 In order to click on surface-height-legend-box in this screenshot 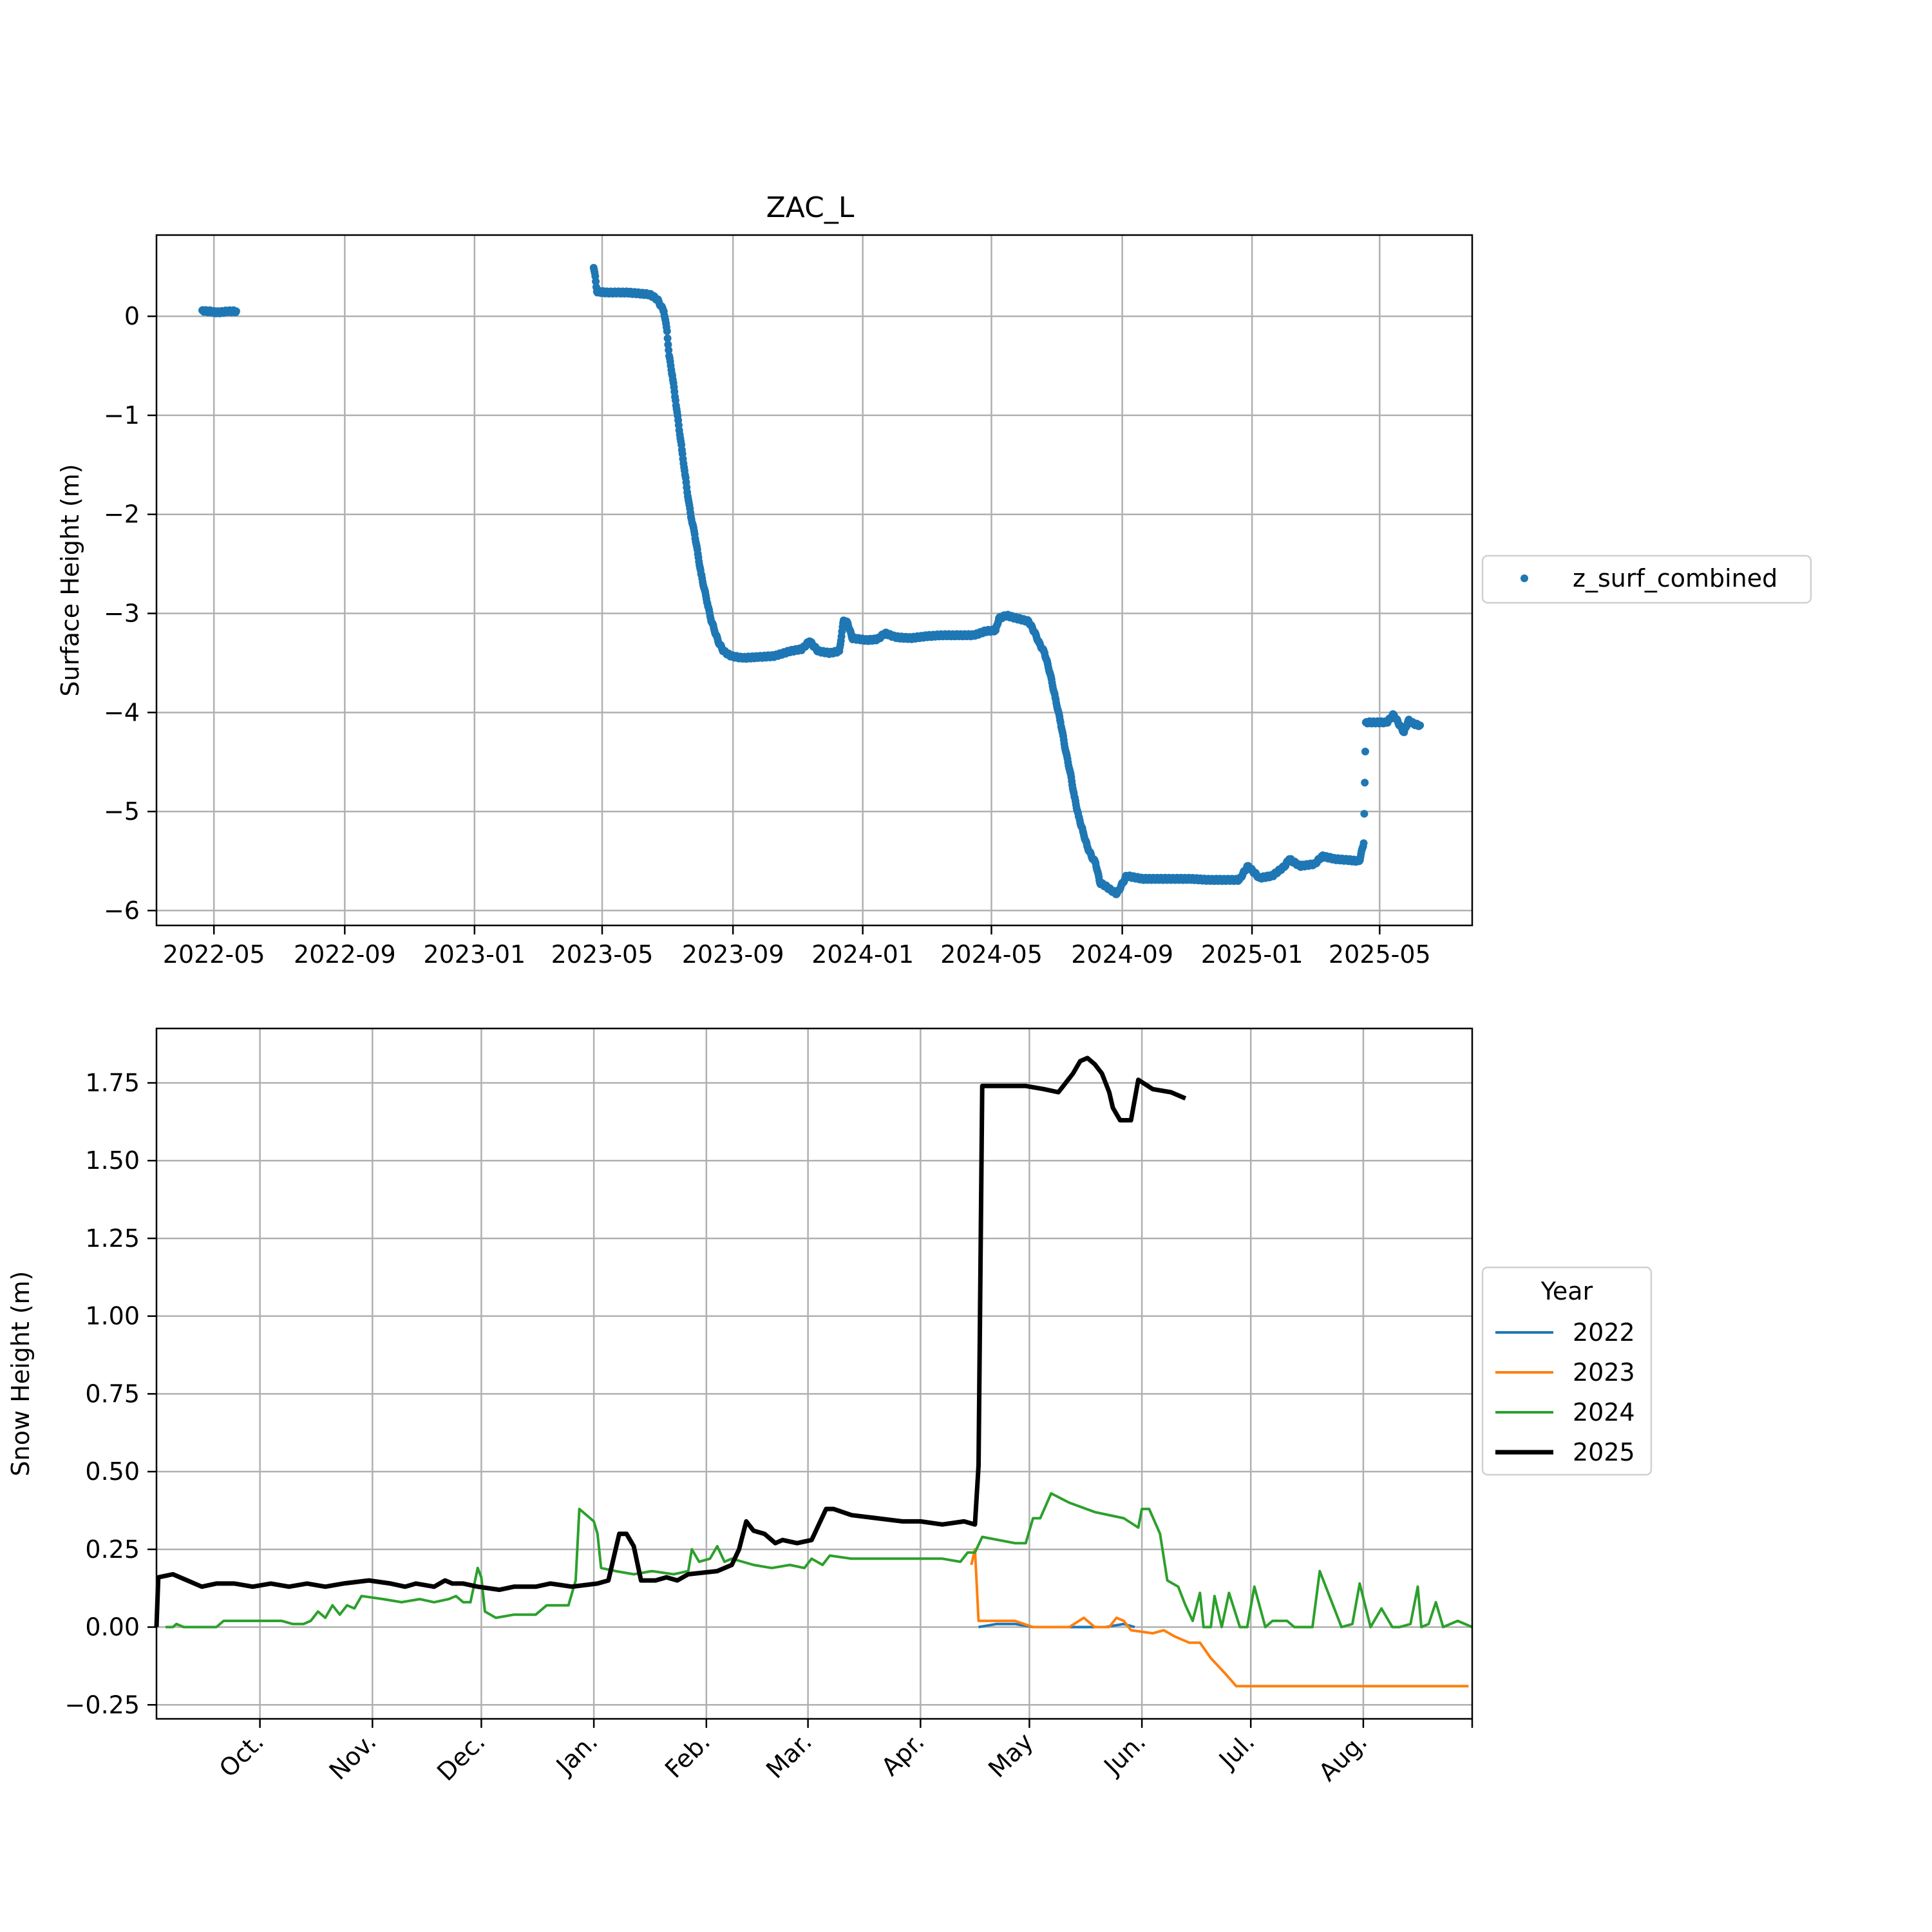, I will do `click(1646, 579)`.